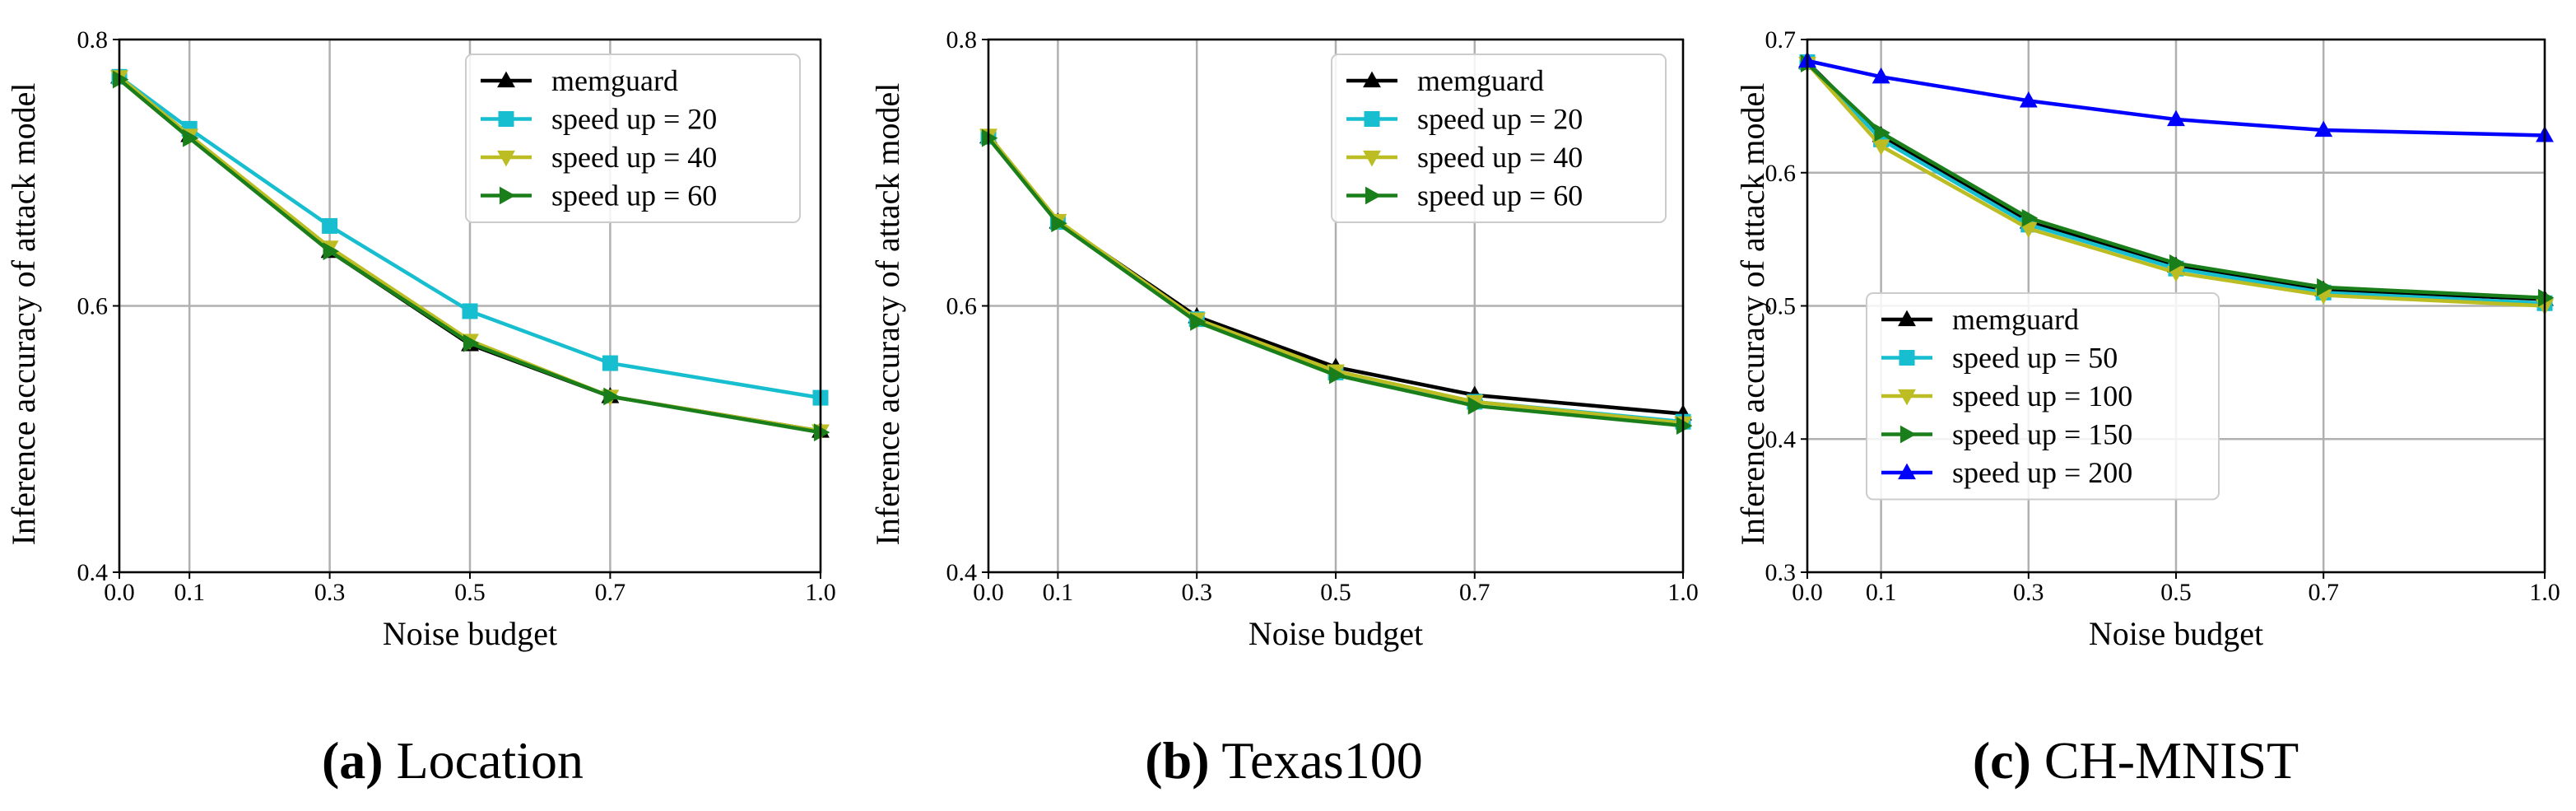  Describe the element at coordinates (1177, 761) in the screenshot. I see `caption-letter: (b)` at that location.